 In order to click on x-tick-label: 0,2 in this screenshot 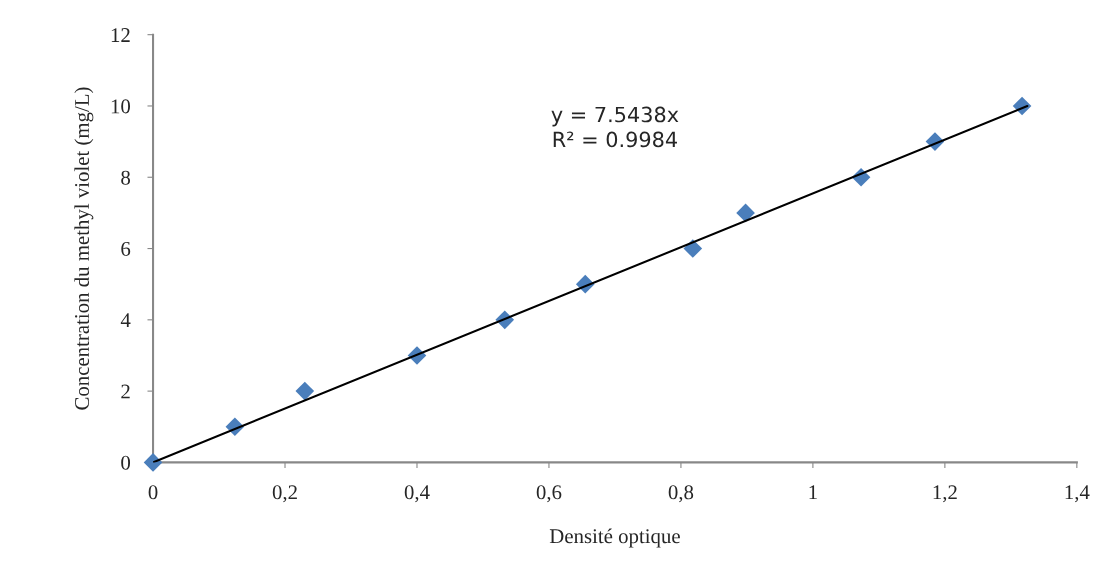, I will do `click(284, 494)`.